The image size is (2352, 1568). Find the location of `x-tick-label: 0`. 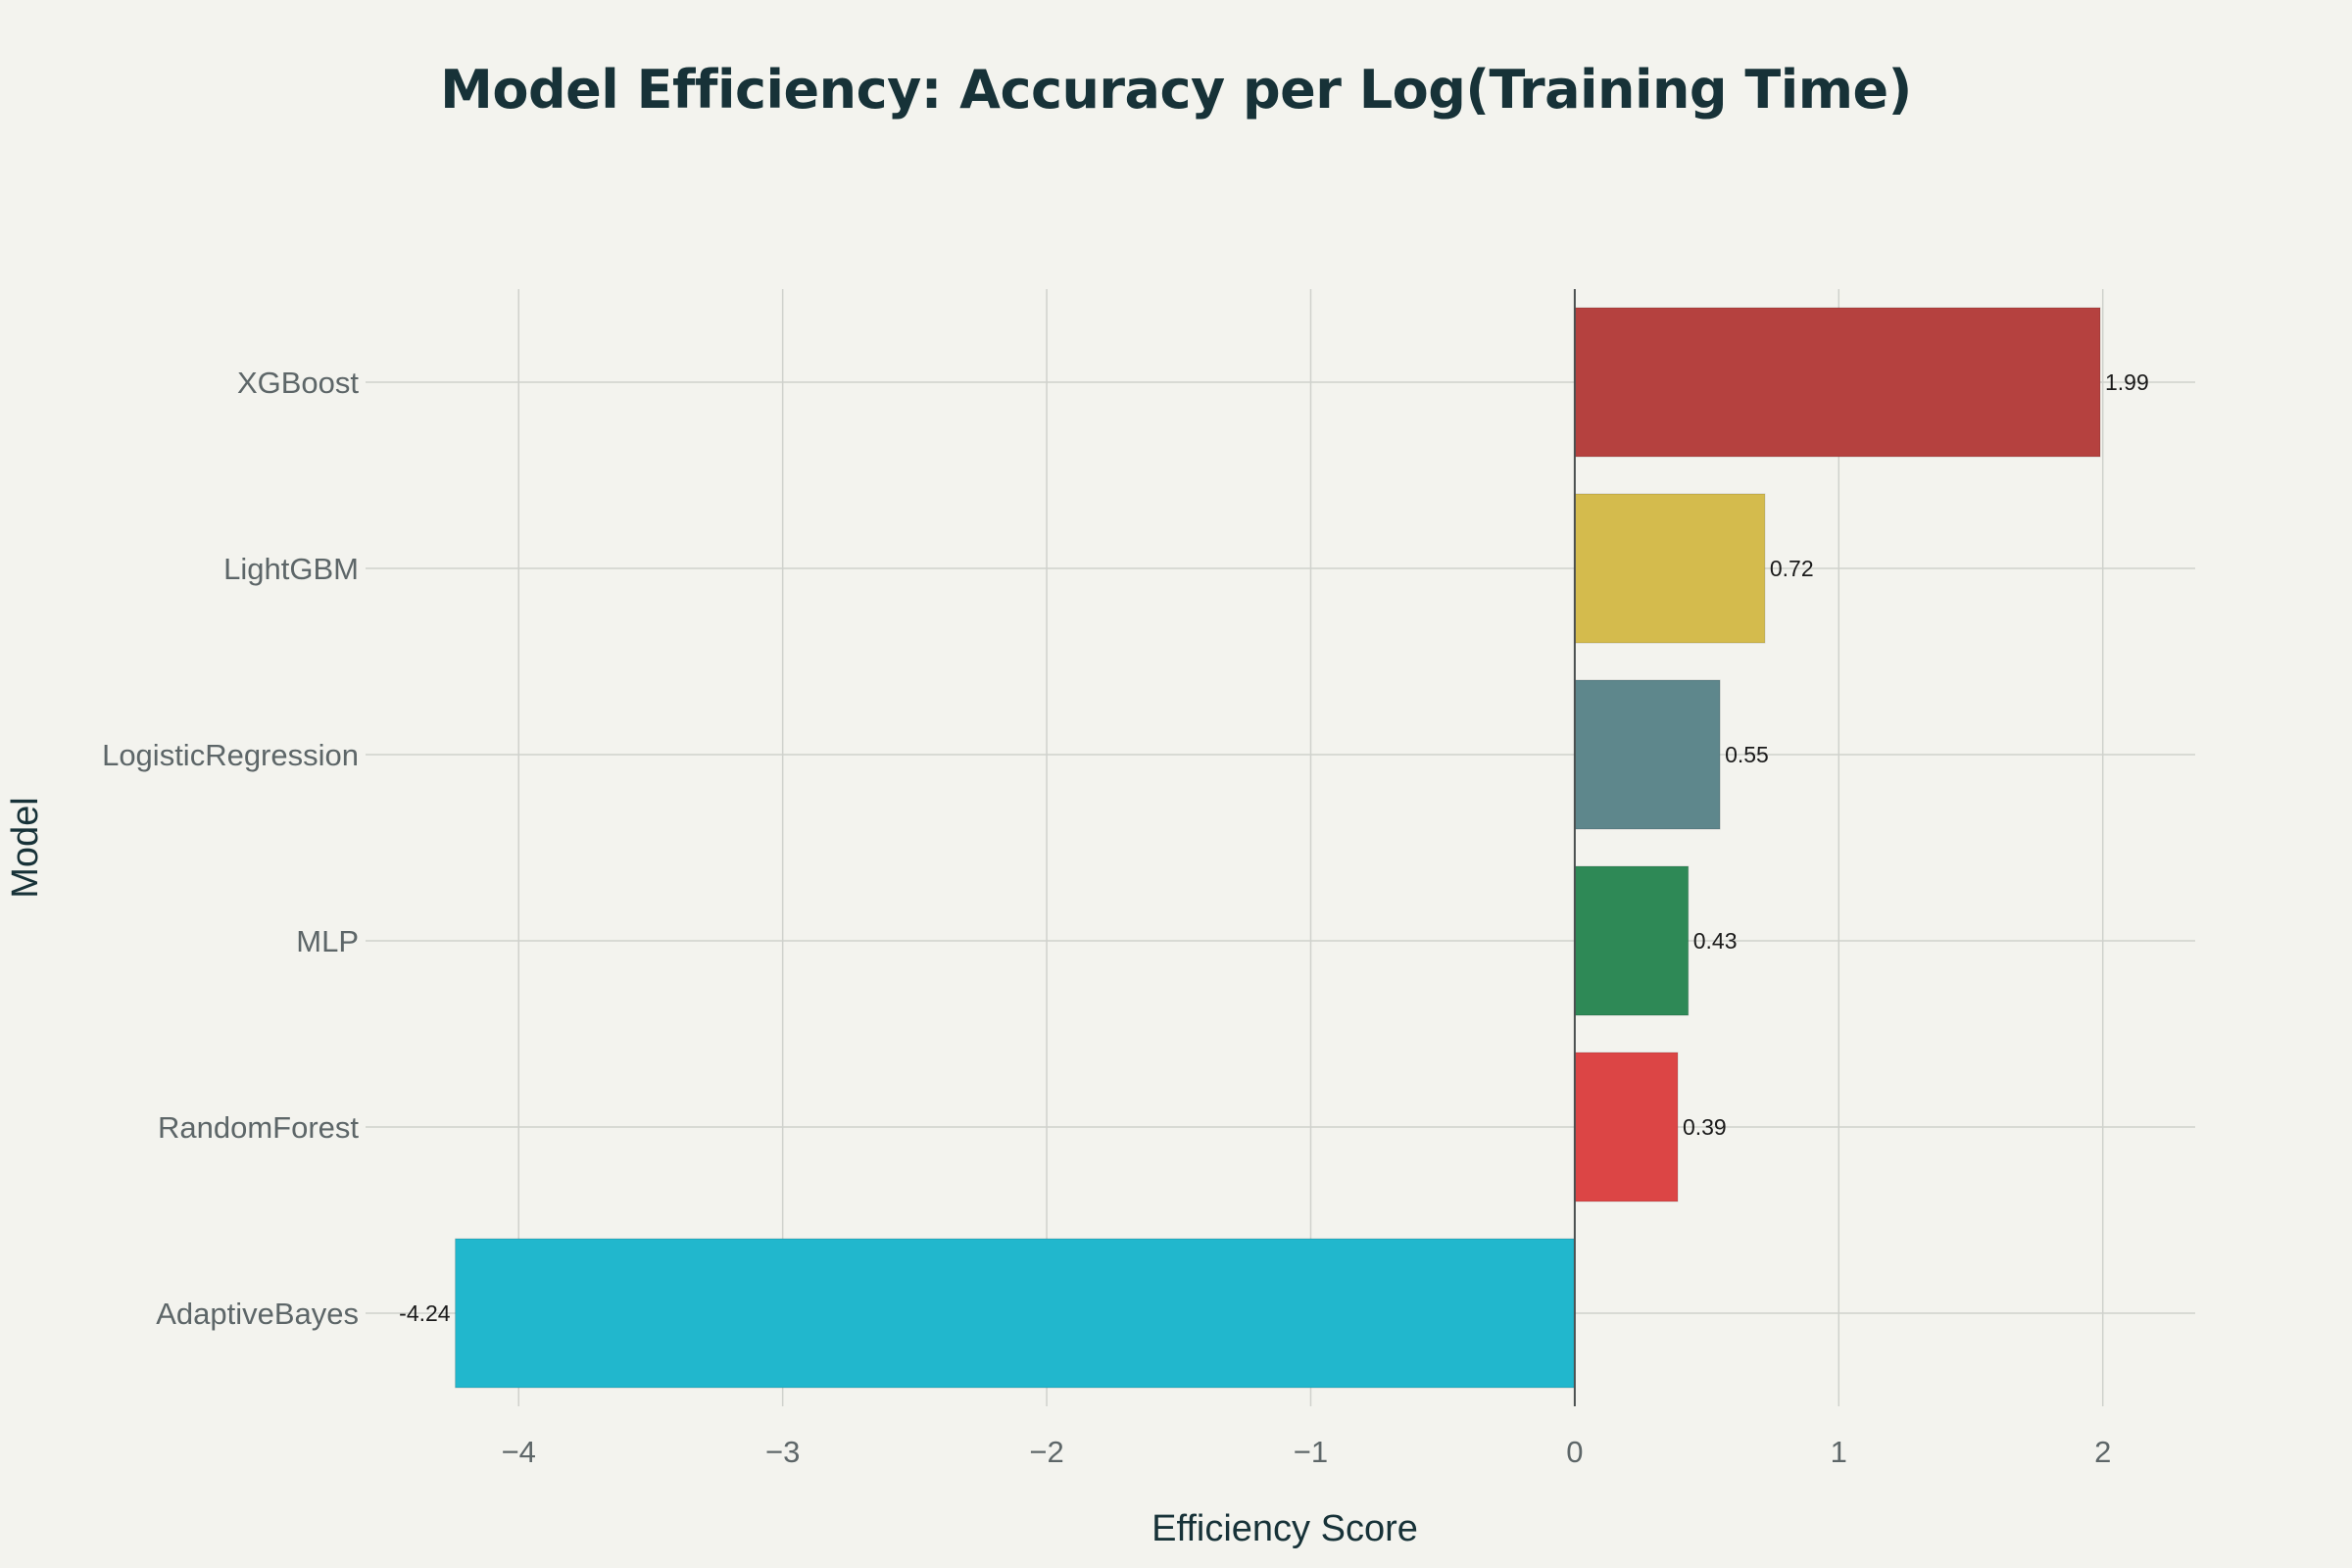

x-tick-label: 0 is located at coordinates (1574, 1452).